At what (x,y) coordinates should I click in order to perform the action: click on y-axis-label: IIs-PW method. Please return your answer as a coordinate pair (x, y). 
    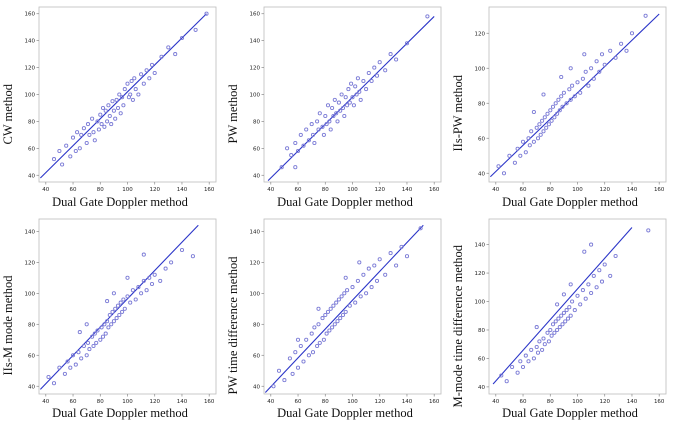
    Looking at the image, I should click on (458, 114).